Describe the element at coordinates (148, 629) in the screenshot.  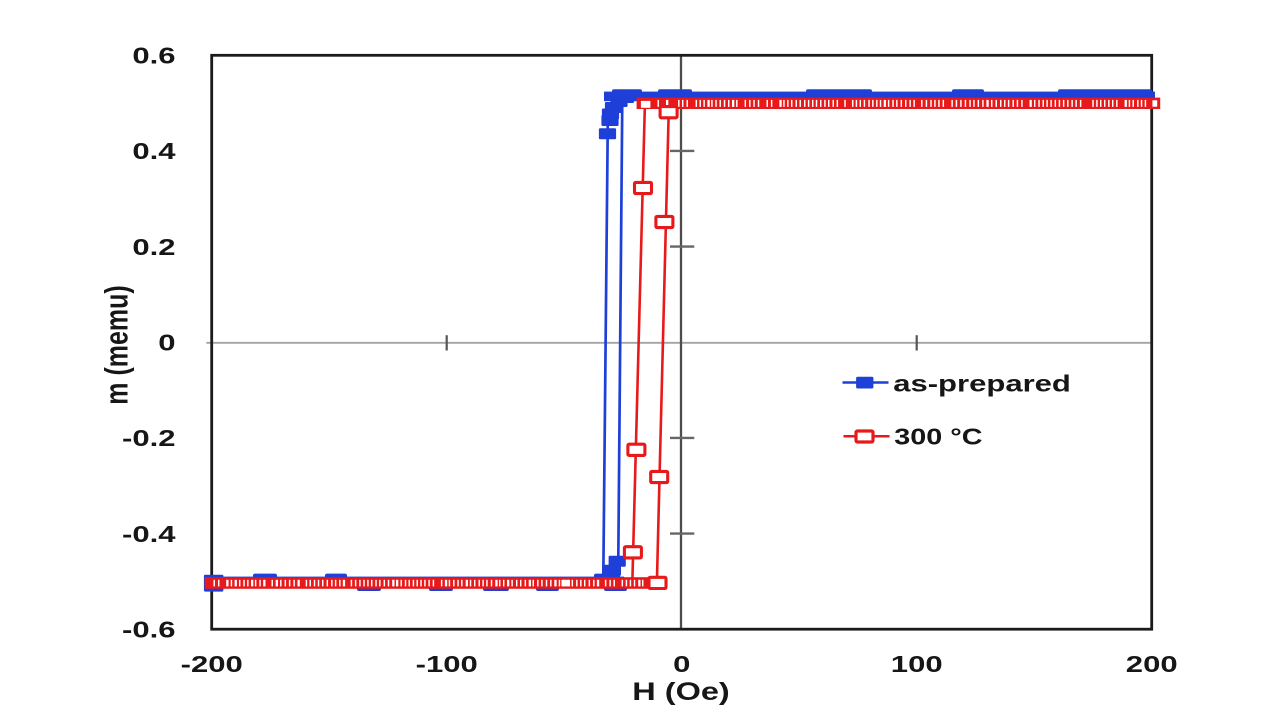
I see `svg-text: -0.6` at that location.